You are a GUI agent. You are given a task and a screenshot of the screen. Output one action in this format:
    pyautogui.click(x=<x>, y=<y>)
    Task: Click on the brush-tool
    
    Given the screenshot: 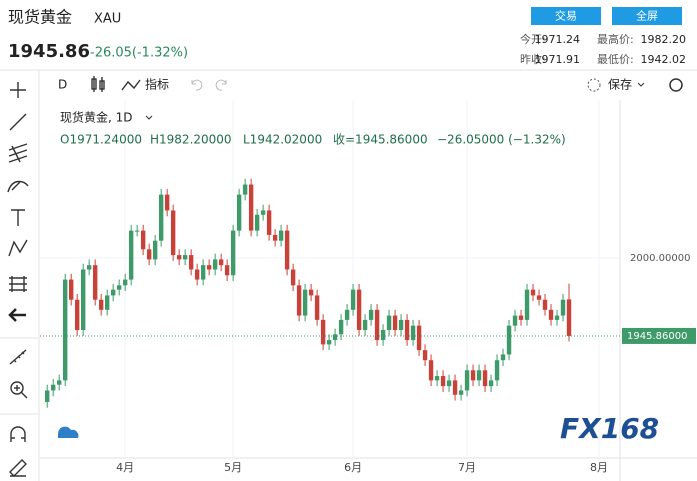 What is the action you would take?
    pyautogui.click(x=18, y=186)
    